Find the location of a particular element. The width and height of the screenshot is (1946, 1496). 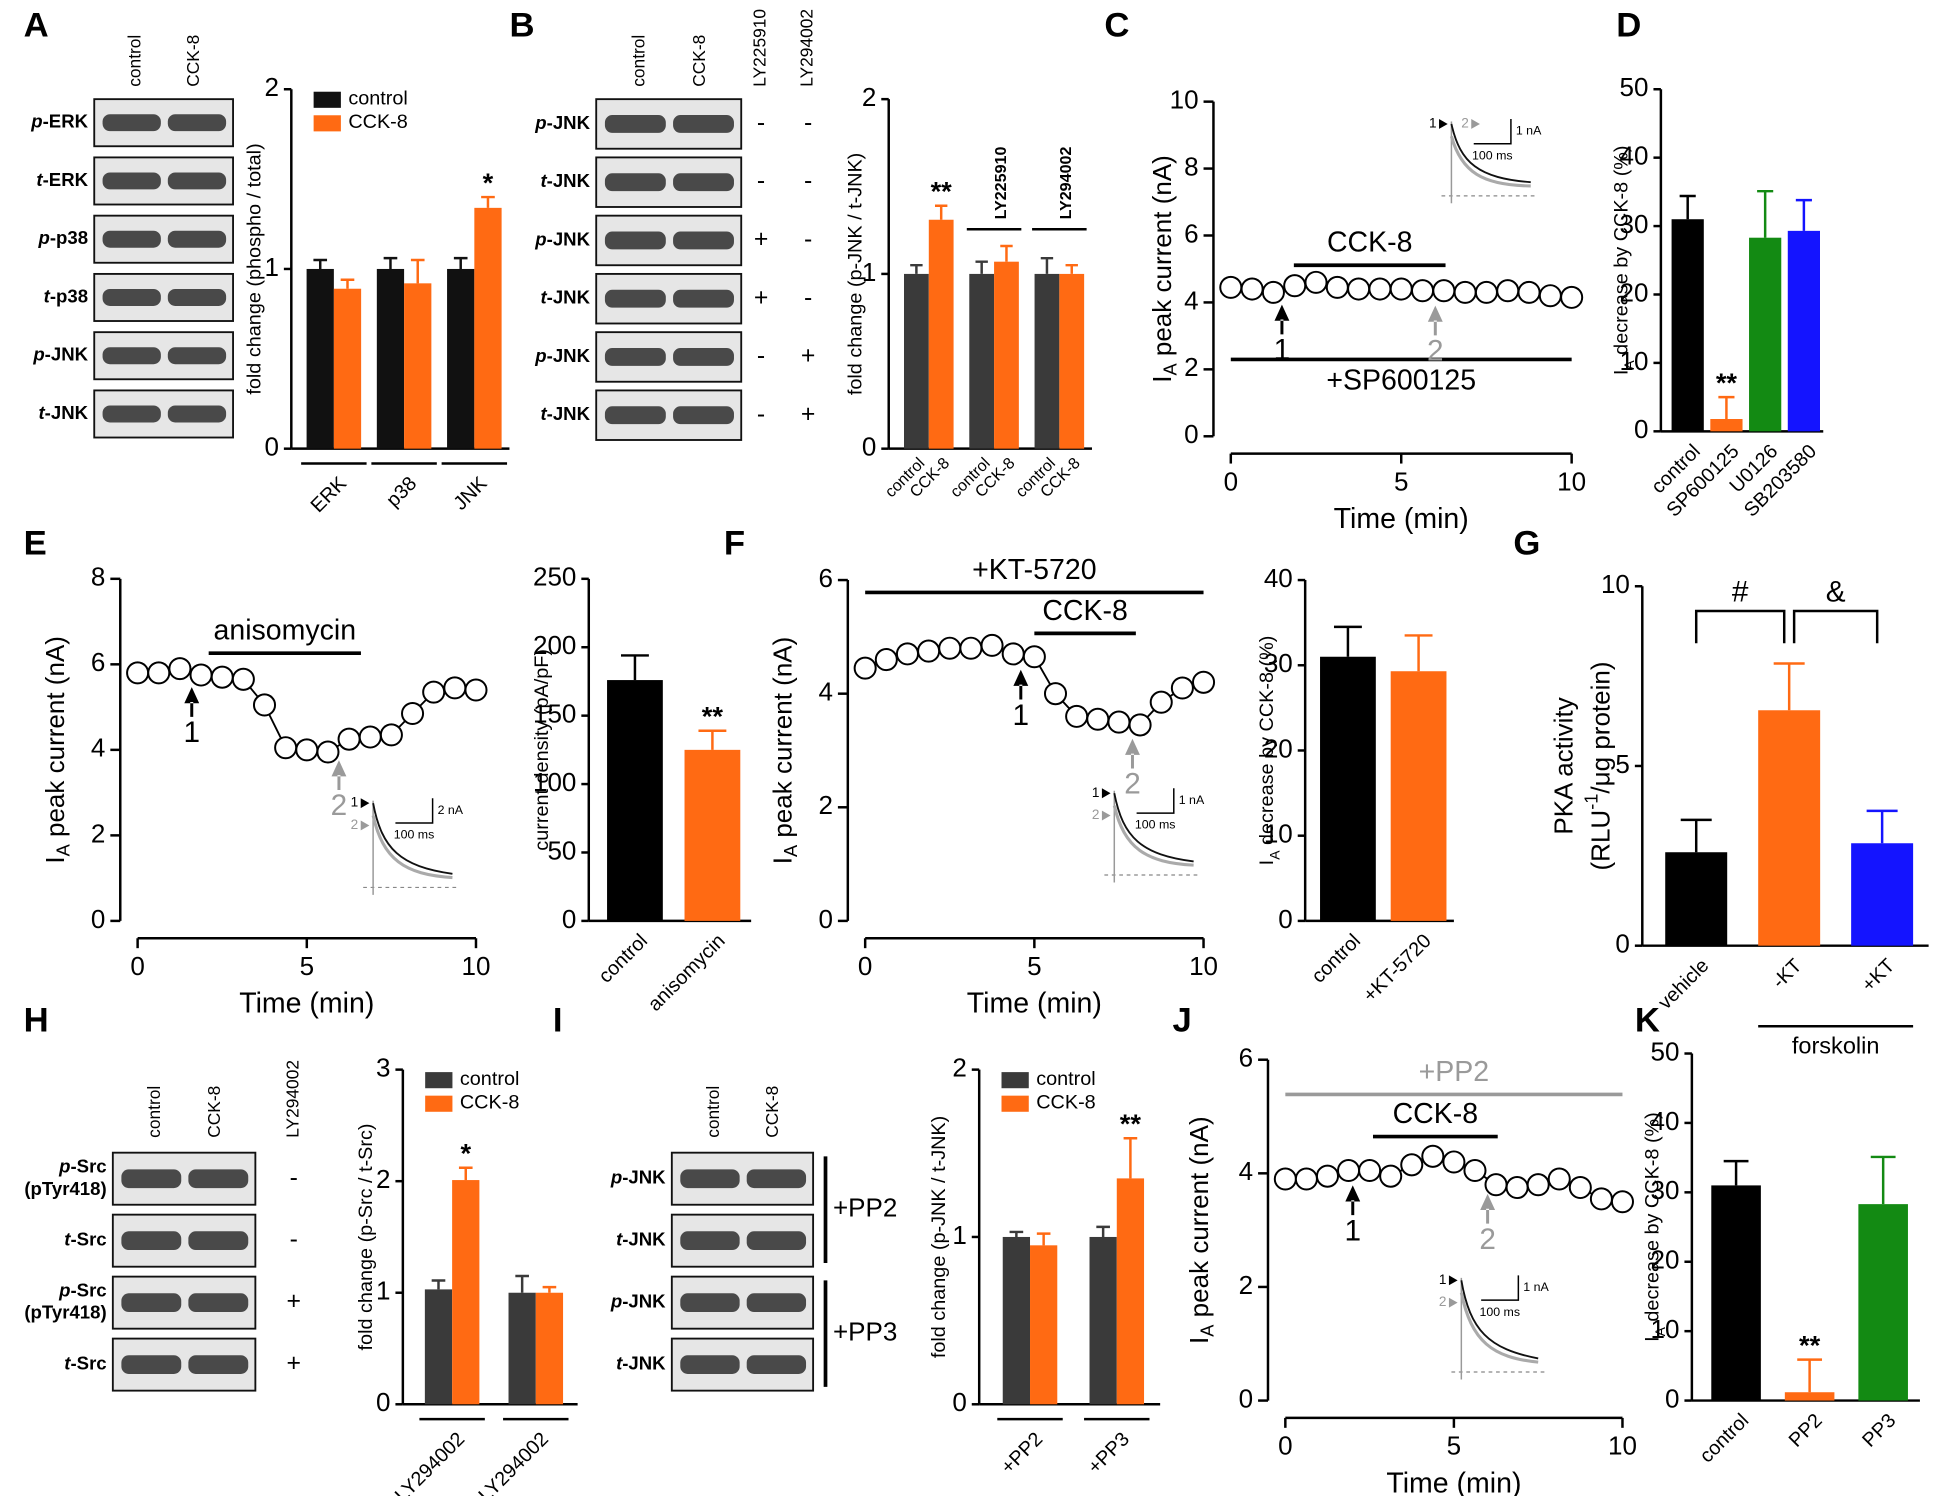

scale-label: 2 nA is located at coordinates (451, 810).